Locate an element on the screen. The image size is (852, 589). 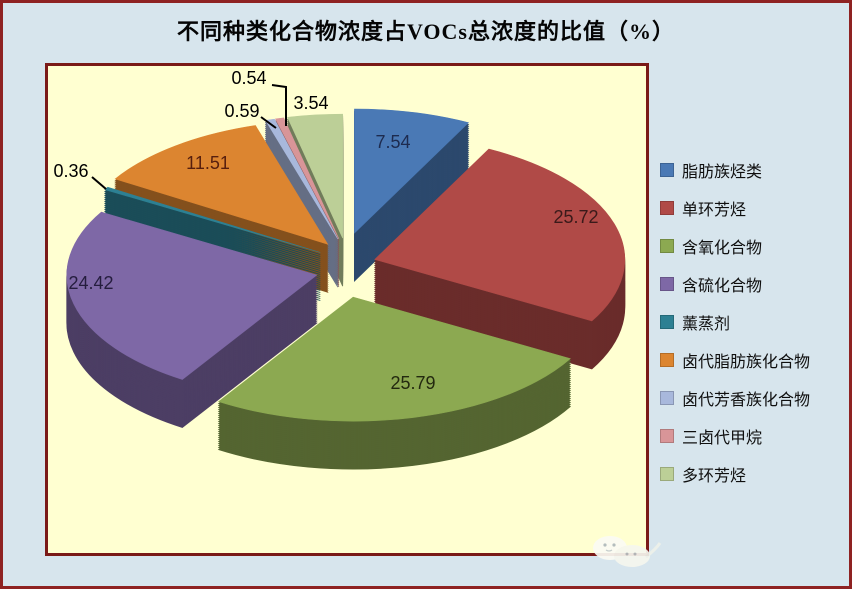
legend-item: 三卤代甲烷 is located at coordinates (755, 436).